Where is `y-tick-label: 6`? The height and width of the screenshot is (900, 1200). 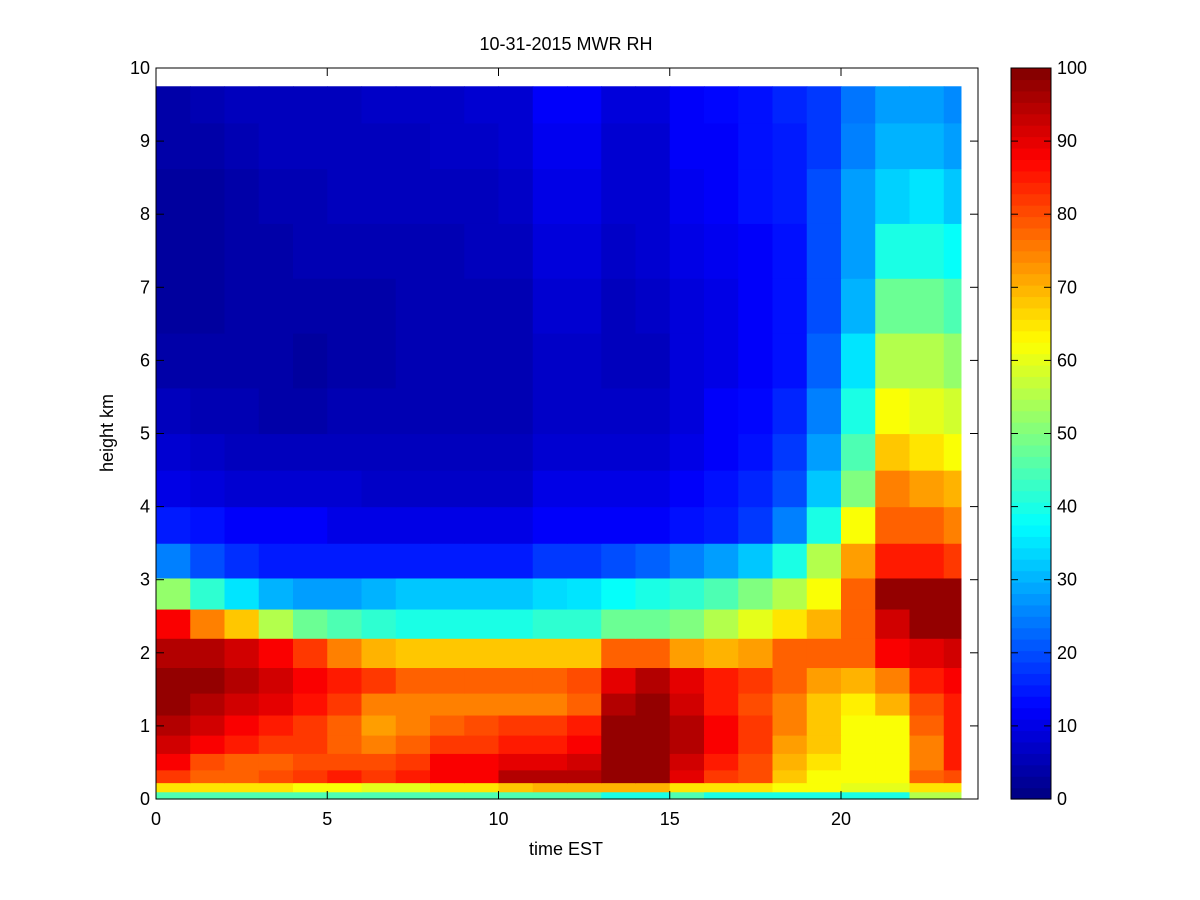 y-tick-label: 6 is located at coordinates (145, 360).